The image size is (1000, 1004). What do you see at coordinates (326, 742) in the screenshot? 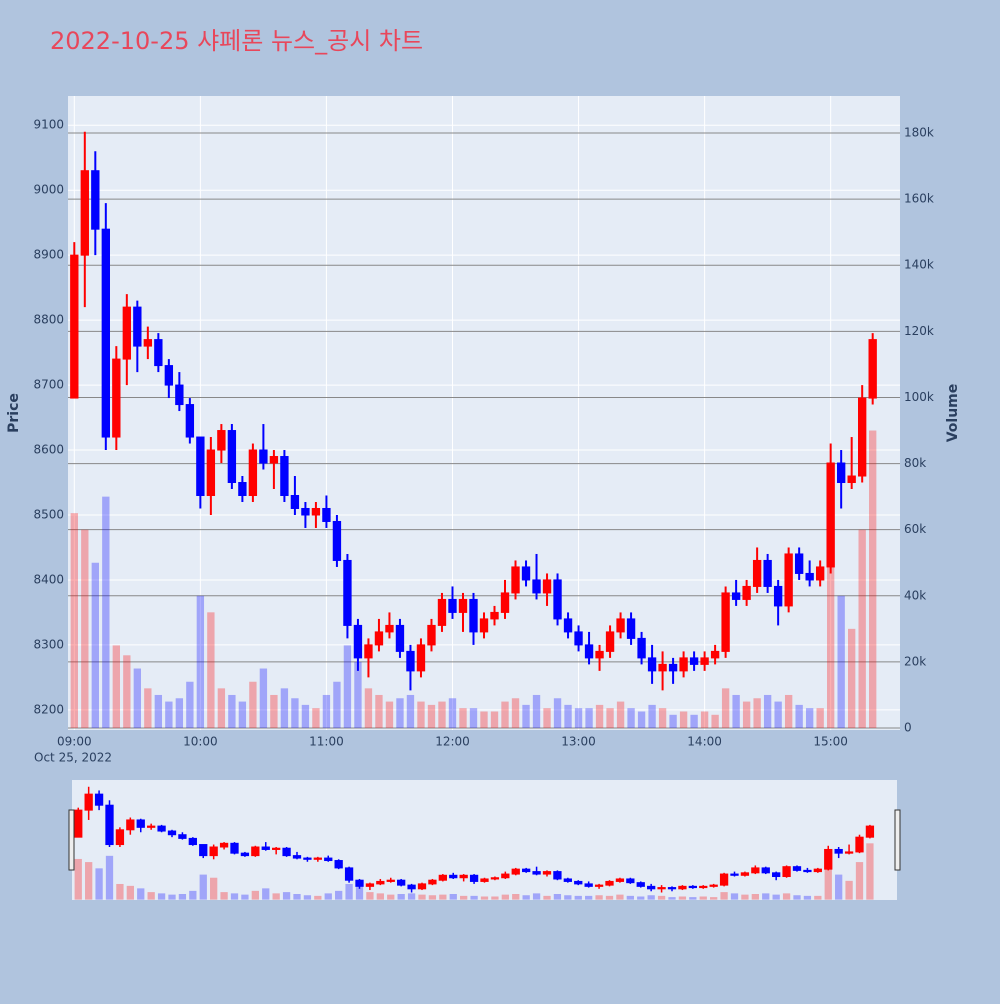
I see `x-tick-label: 11:00` at bounding box center [326, 742].